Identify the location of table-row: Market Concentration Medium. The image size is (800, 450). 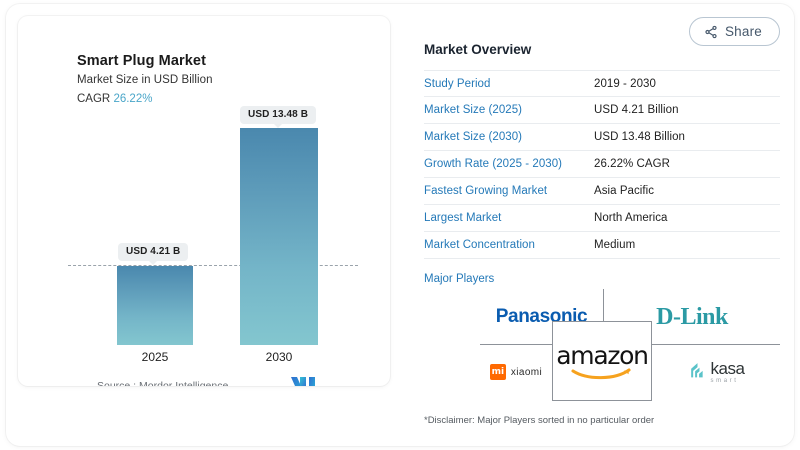
(602, 245).